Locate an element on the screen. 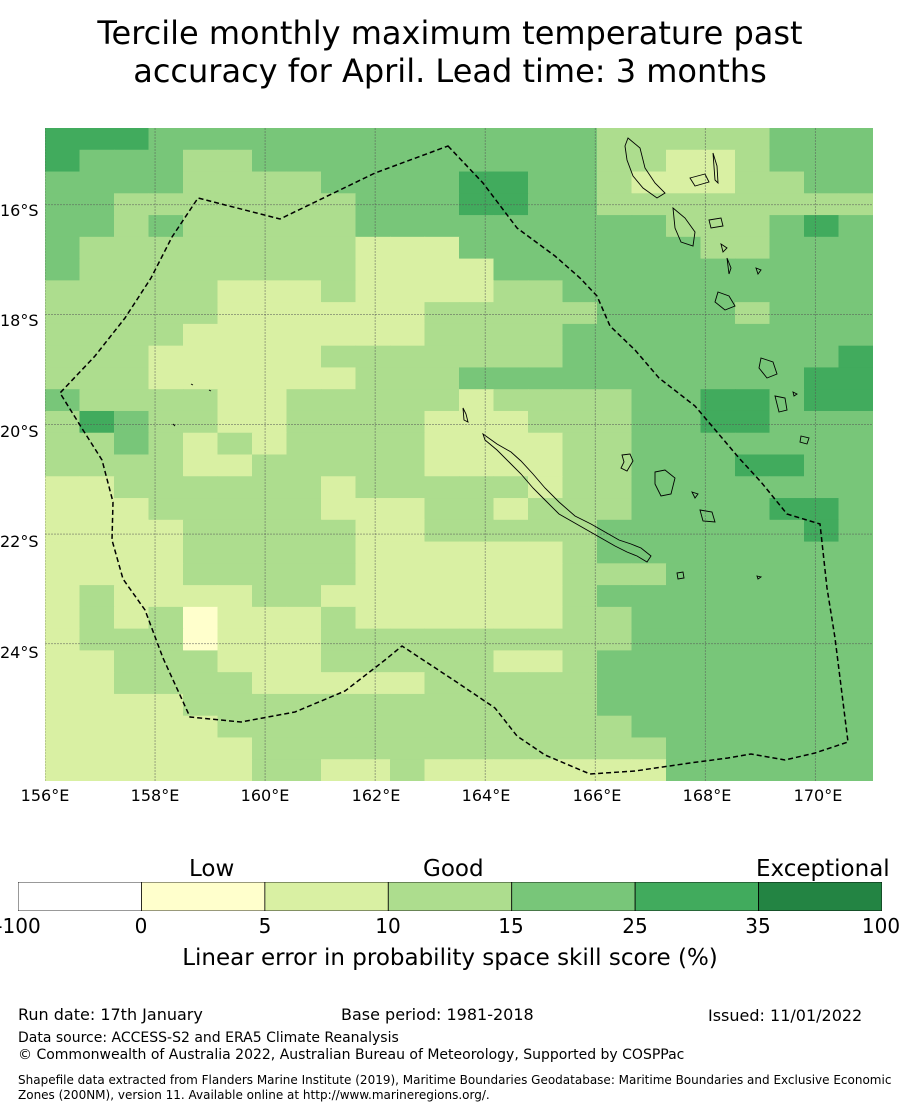 The width and height of the screenshot is (900, 1110). colorbar-swatch is located at coordinates (80, 896).